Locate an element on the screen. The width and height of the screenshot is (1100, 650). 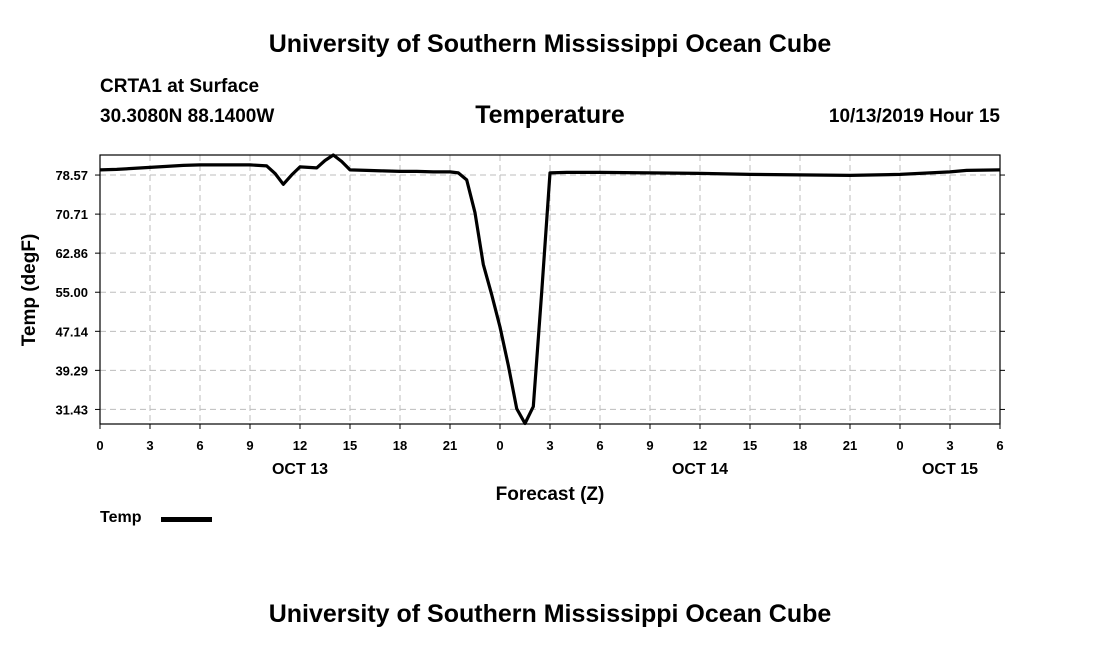
station-coordinates: 30.3080N 88.1400W is located at coordinates (187, 116).